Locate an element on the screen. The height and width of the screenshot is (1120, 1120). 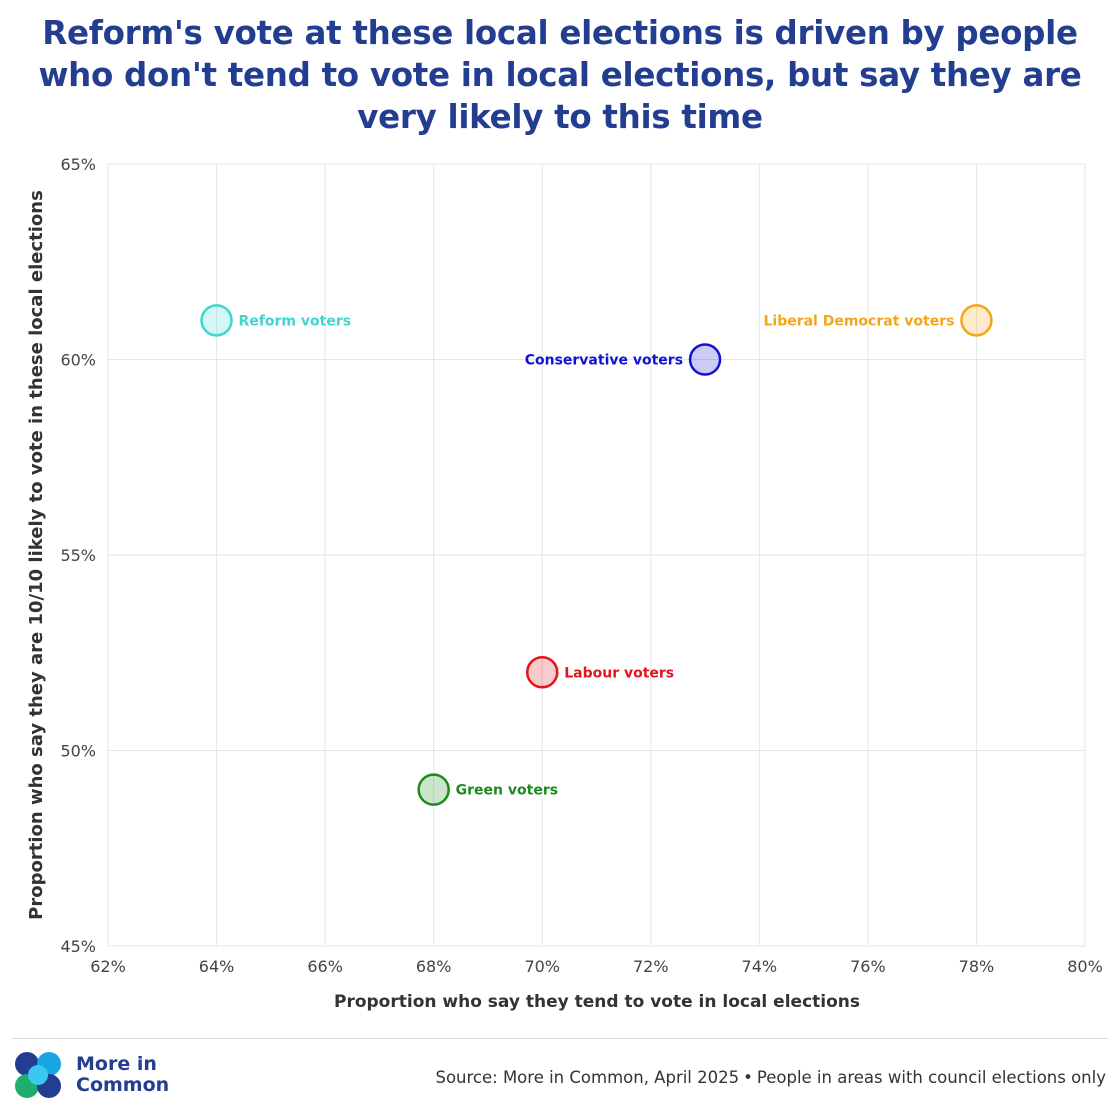
x-tick-label: 78% is located at coordinates (977, 966).